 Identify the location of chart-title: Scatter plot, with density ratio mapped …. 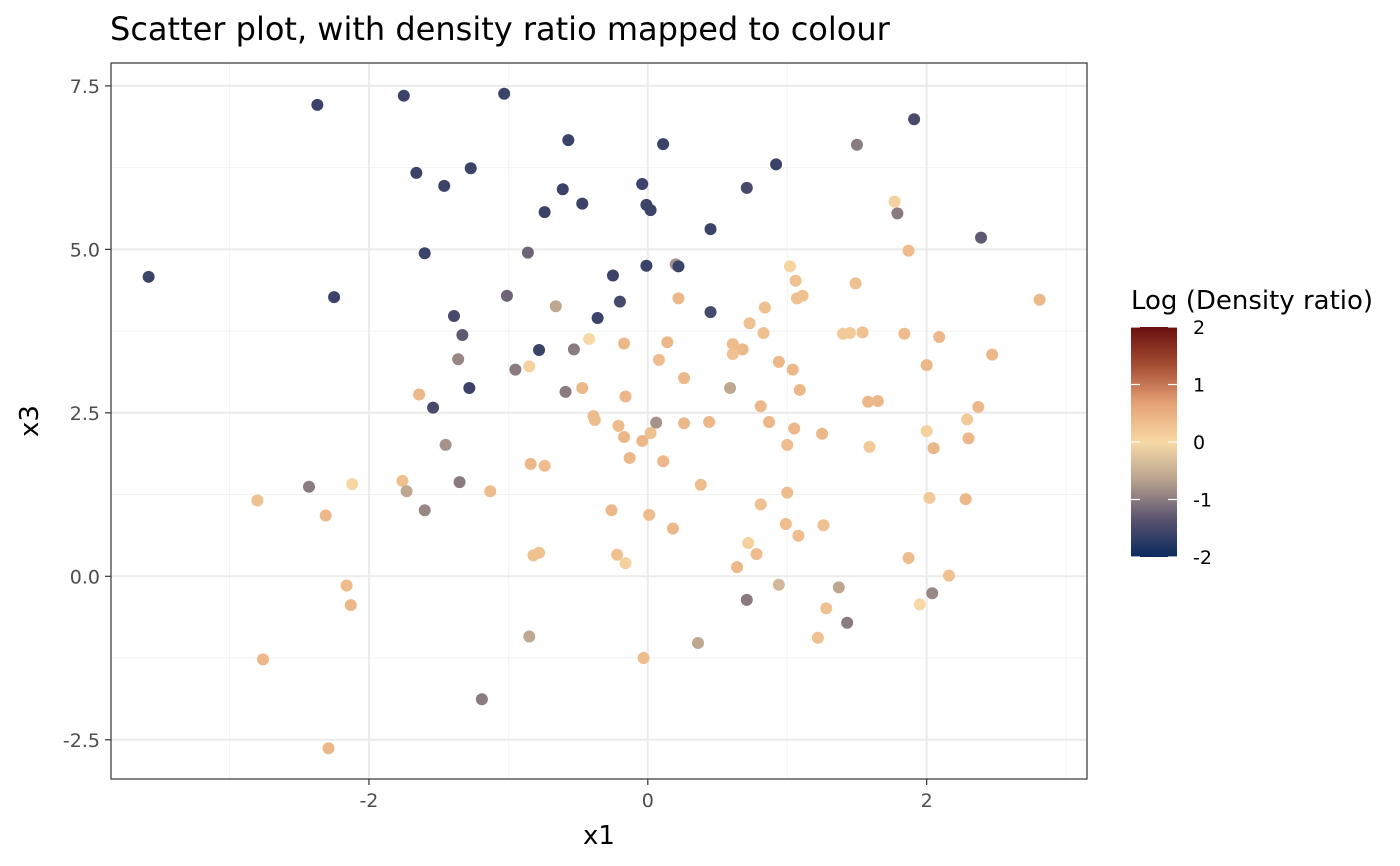
(500, 29).